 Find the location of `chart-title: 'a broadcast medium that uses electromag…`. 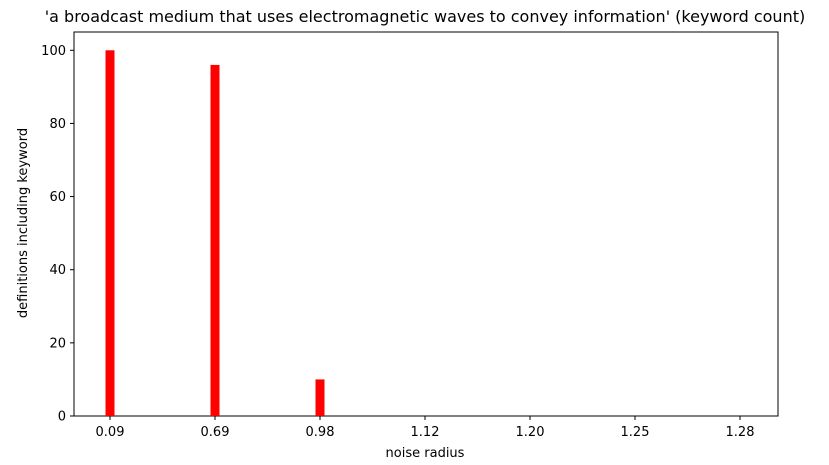

chart-title: 'a broadcast medium that uses electromag… is located at coordinates (425, 16).